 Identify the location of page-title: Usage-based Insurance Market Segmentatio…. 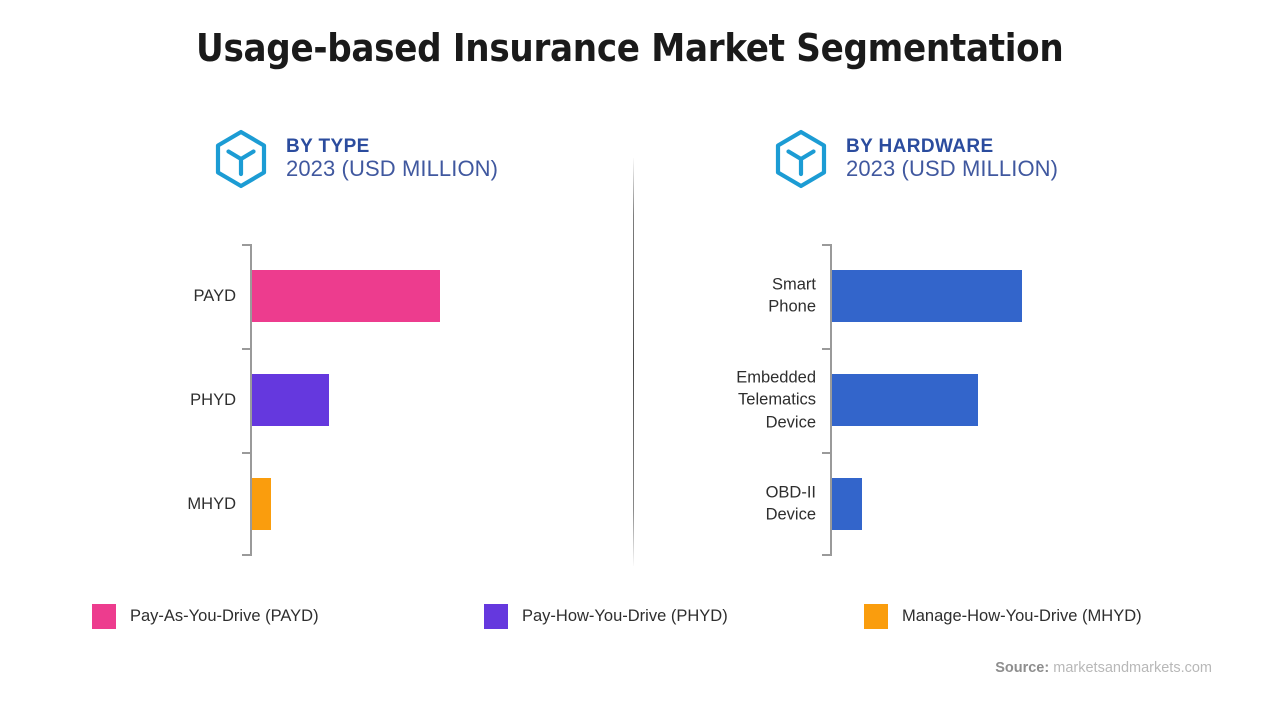
(630, 48).